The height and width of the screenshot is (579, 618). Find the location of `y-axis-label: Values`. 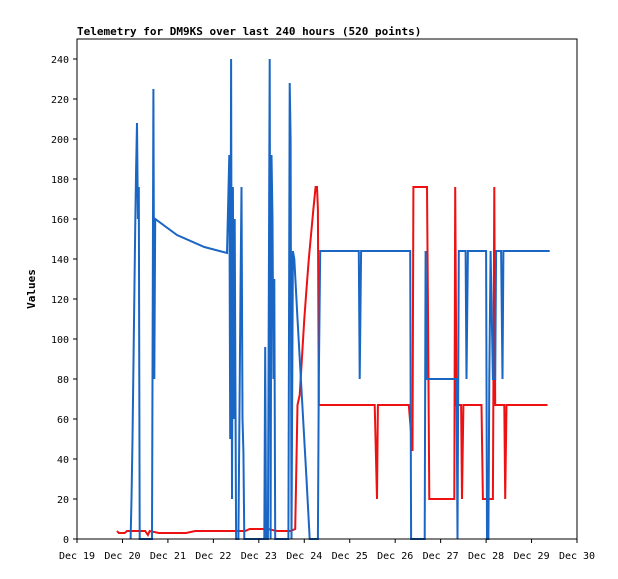

y-axis-label: Values is located at coordinates (31, 289).